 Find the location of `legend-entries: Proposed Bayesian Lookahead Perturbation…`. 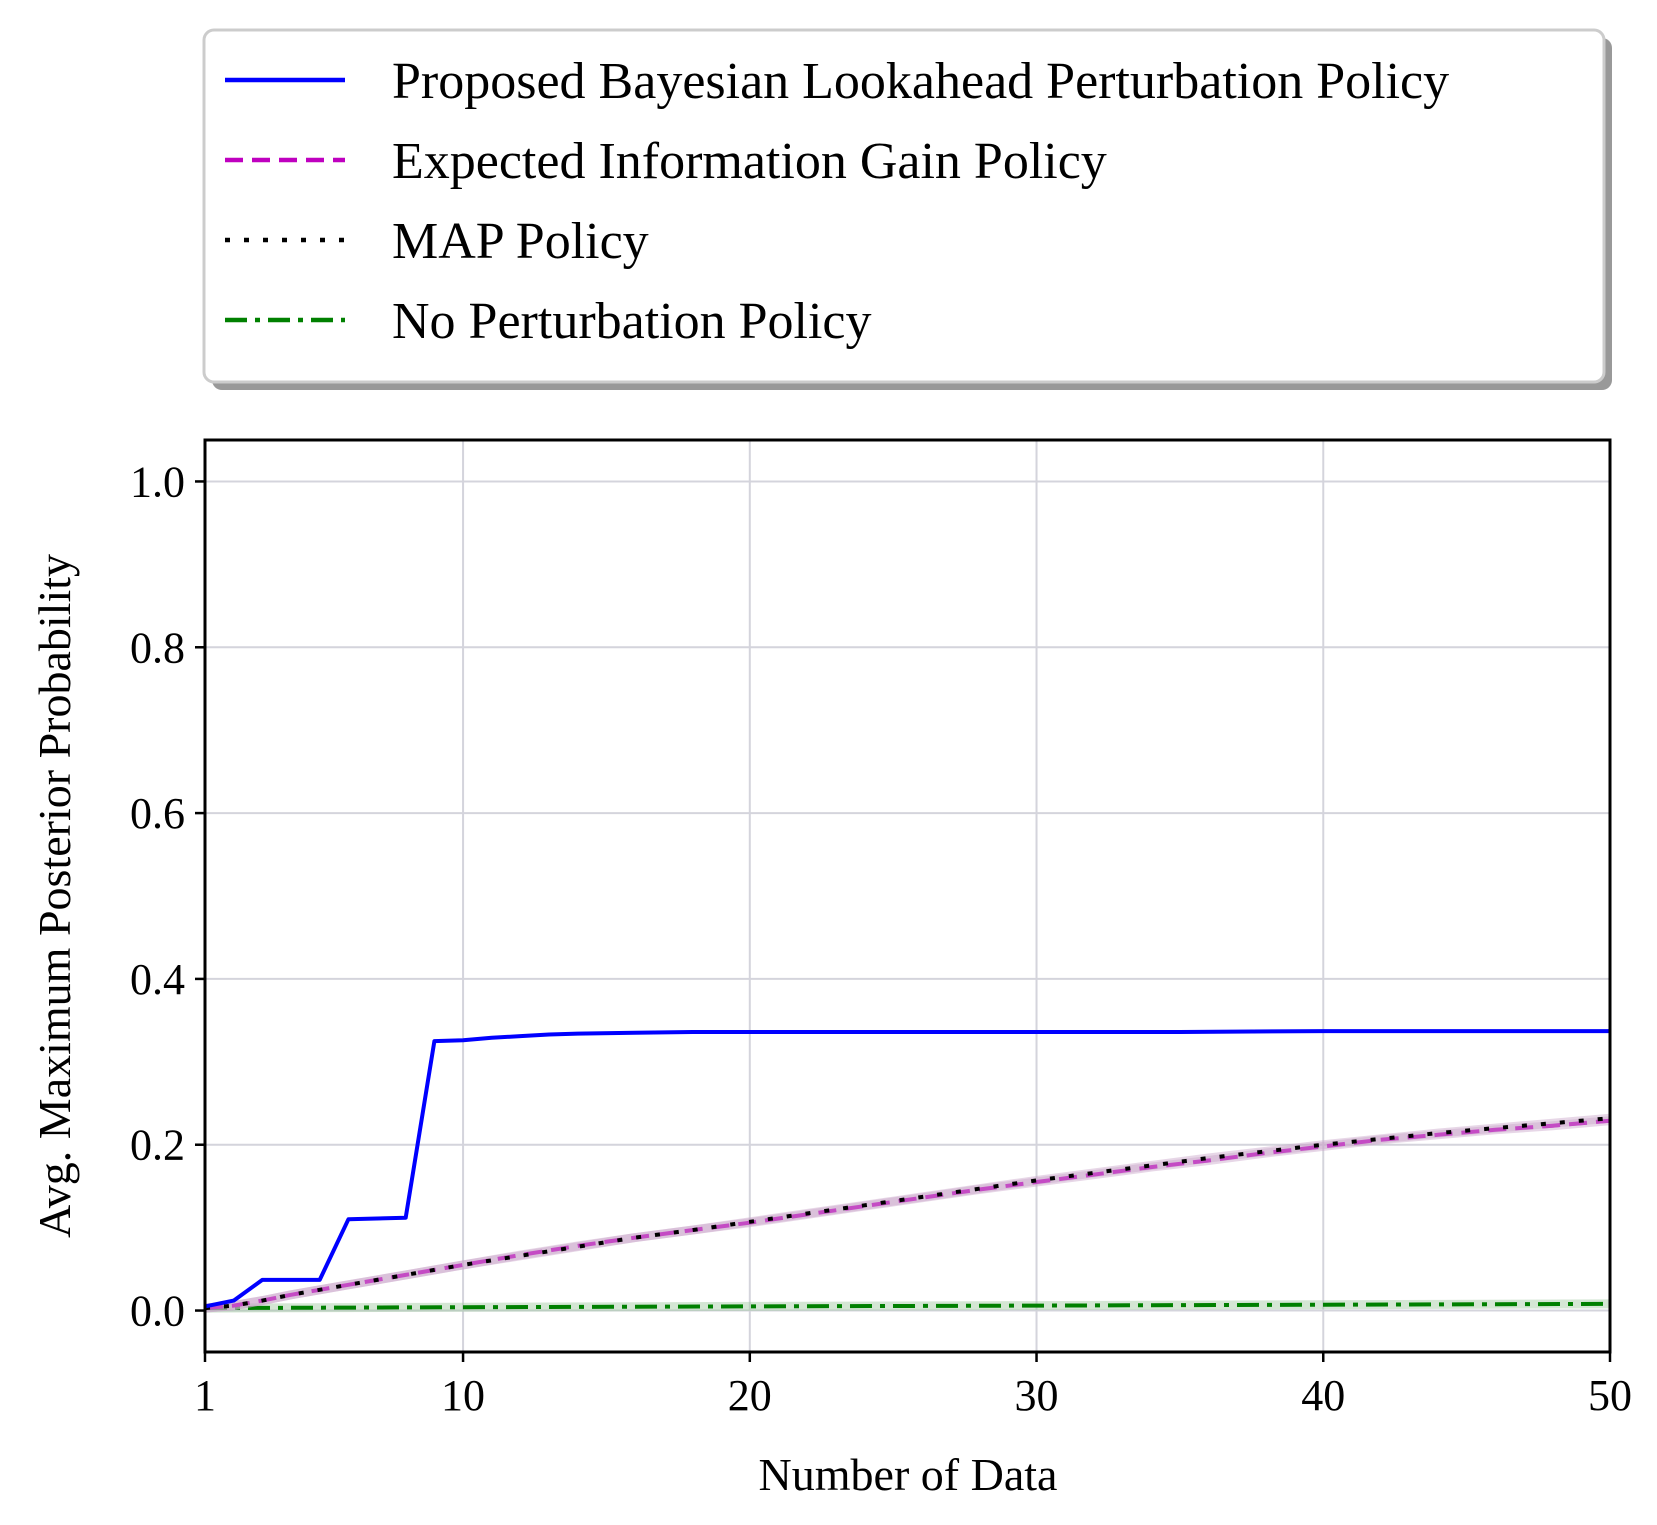

legend-entries: Proposed Bayesian Lookahead Perturbation… is located at coordinates (837, 201).